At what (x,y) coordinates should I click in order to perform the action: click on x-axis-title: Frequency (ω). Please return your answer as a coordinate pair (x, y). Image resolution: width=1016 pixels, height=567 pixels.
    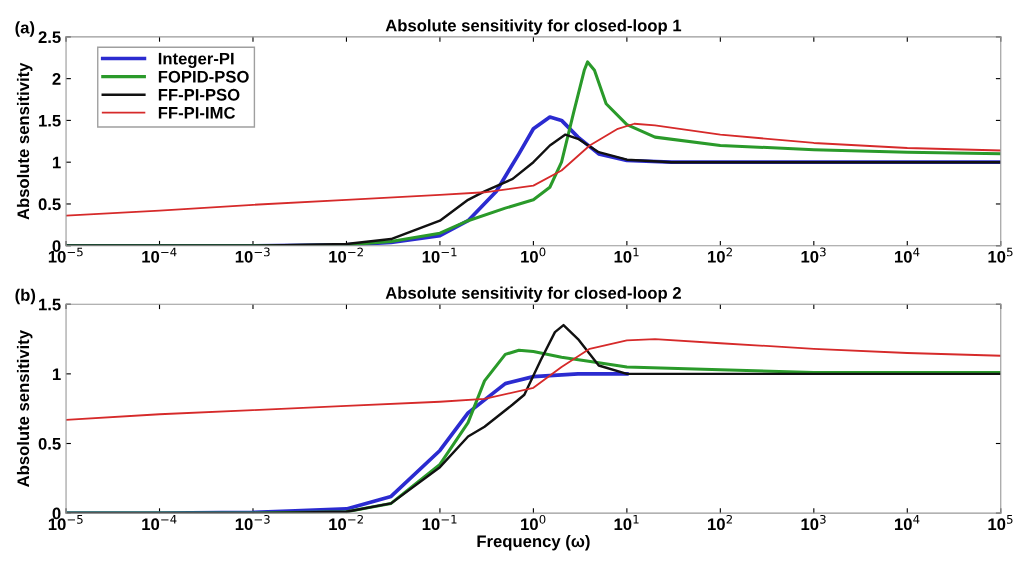
    Looking at the image, I should click on (533, 542).